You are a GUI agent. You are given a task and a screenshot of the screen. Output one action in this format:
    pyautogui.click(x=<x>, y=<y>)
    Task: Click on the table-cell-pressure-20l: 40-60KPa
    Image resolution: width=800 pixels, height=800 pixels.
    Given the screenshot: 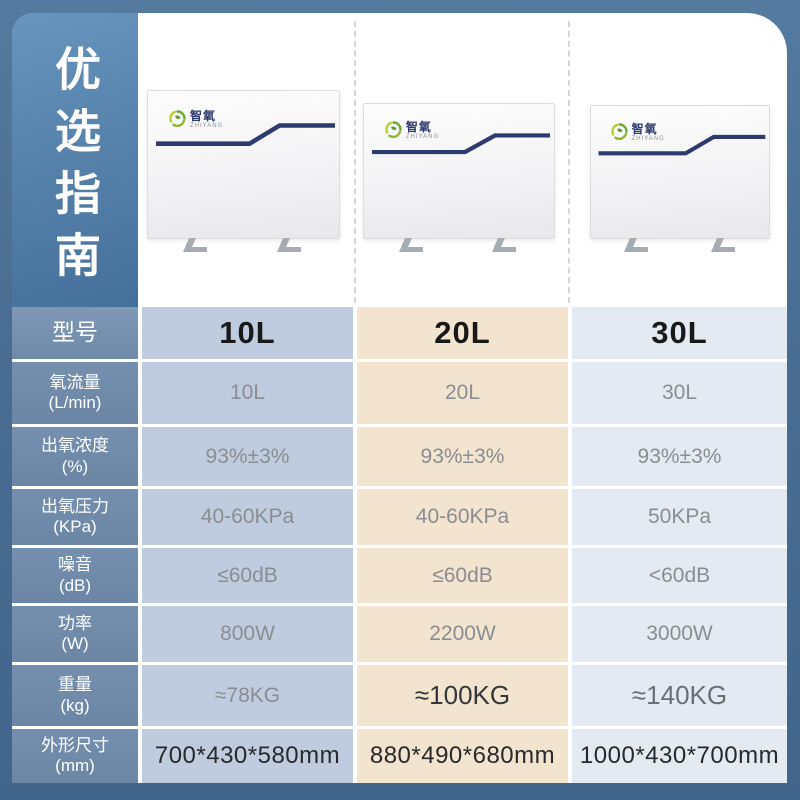 What is the action you would take?
    pyautogui.click(x=462, y=517)
    